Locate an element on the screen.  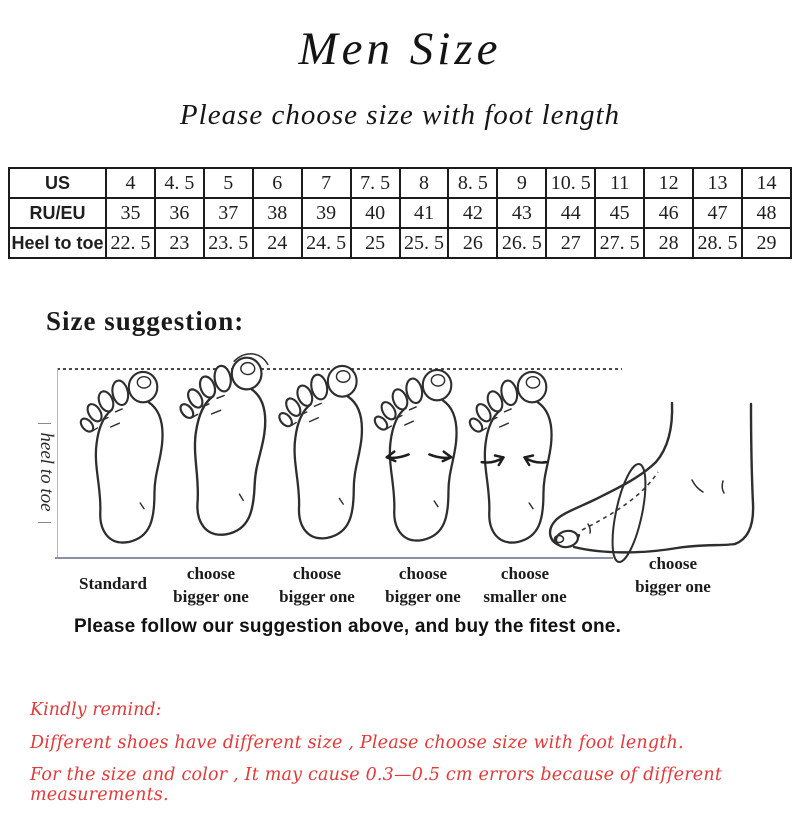
size-table-cell: 5 is located at coordinates (228, 183).